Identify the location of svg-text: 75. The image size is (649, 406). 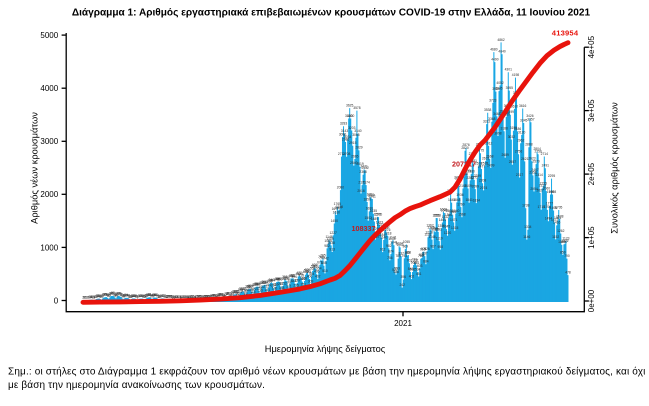
(120, 294).